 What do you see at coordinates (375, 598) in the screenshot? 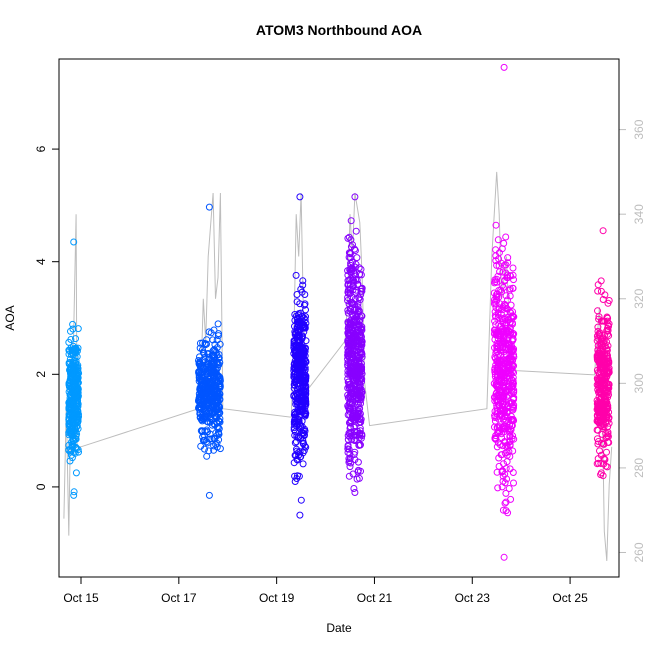
I see `x-tick-label: Oct 21` at bounding box center [375, 598].